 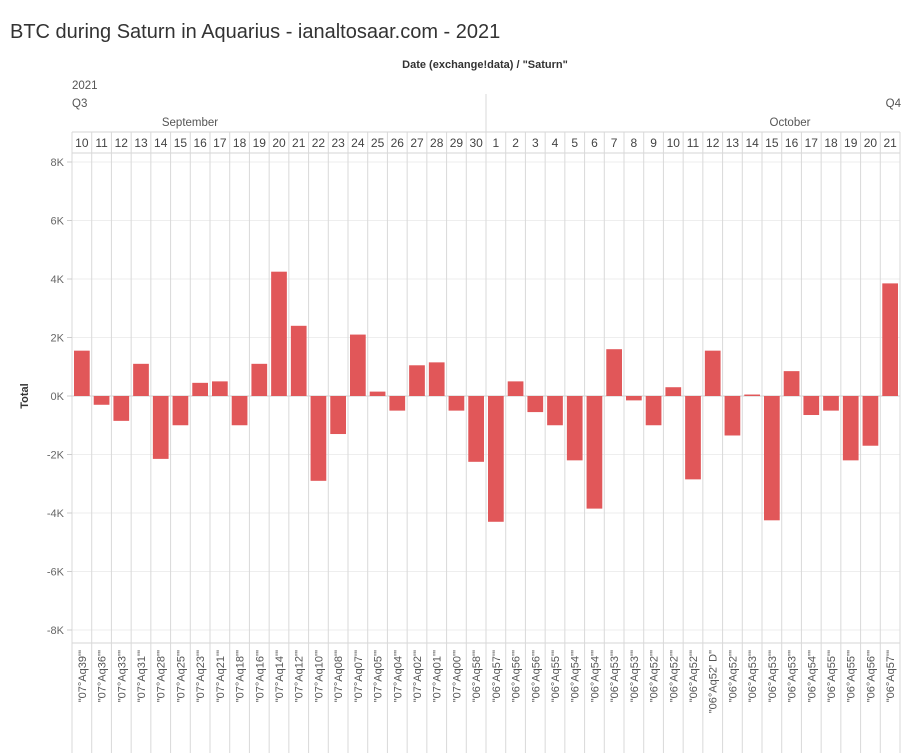 What do you see at coordinates (190, 123) in the screenshot?
I see `month-label-september: September` at bounding box center [190, 123].